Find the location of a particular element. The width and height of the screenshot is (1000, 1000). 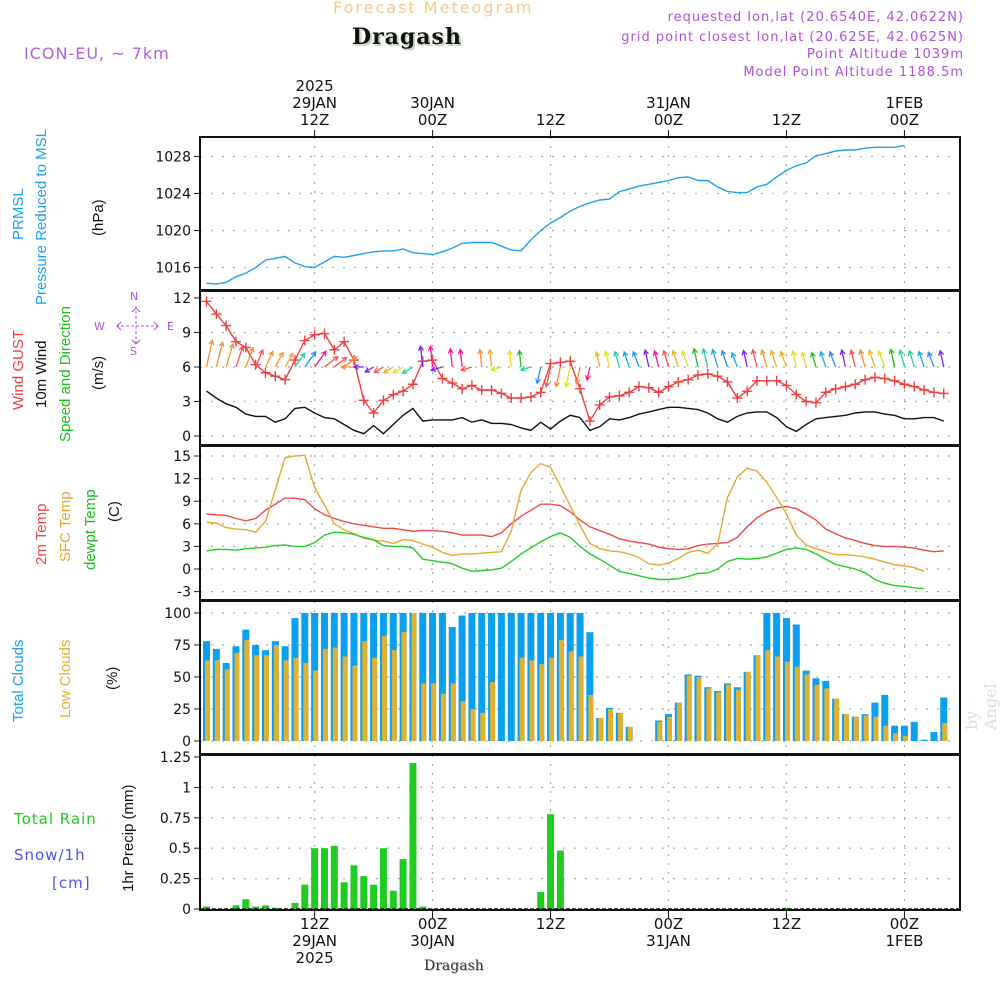

y-tick-label: 15 is located at coordinates (182, 457).